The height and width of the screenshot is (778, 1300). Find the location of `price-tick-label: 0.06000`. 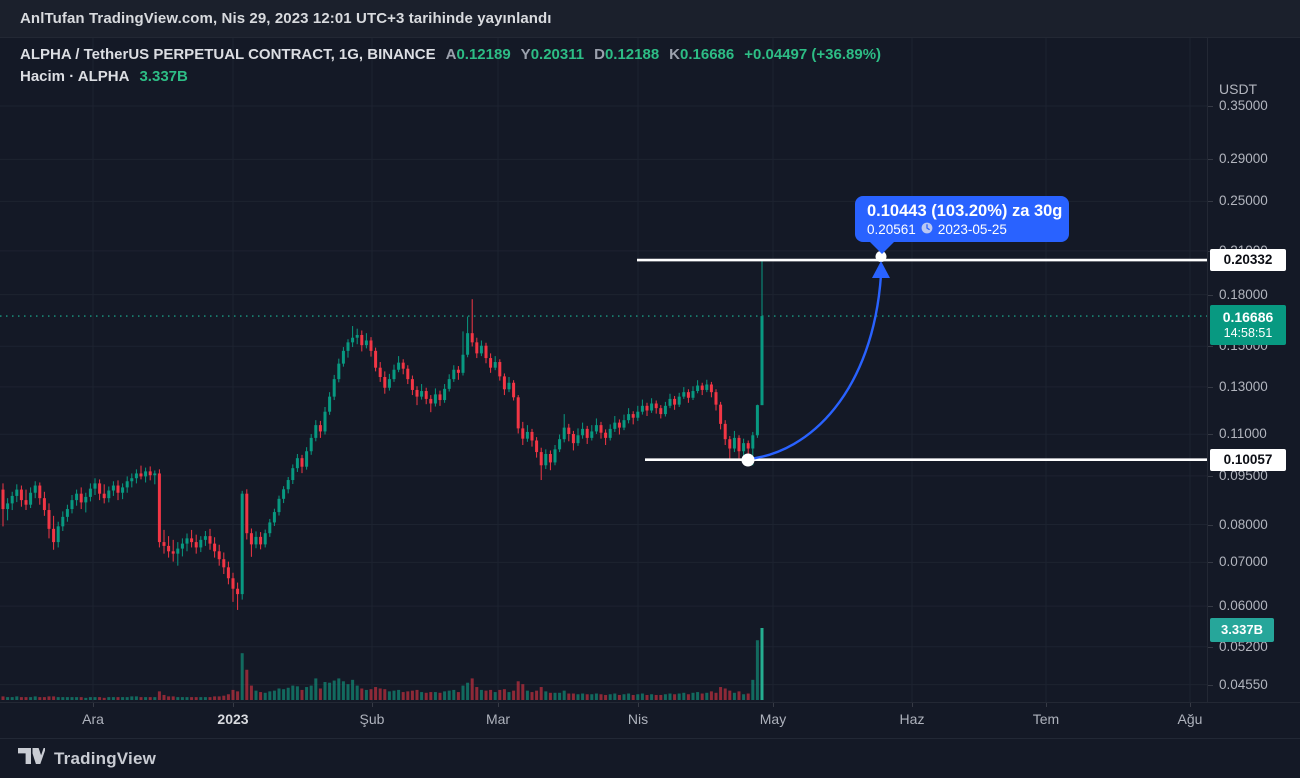

price-tick-label: 0.06000 is located at coordinates (1243, 606).